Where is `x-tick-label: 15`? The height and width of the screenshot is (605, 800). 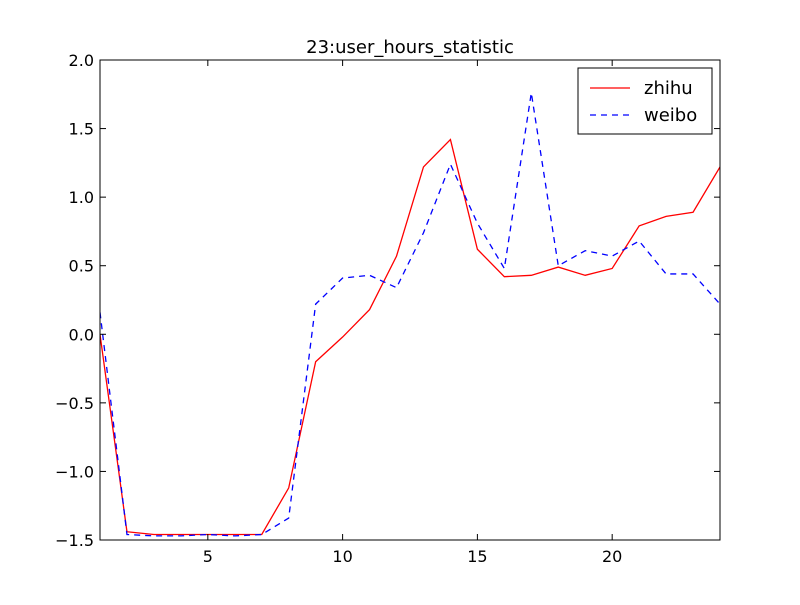 x-tick-label: 15 is located at coordinates (477, 556).